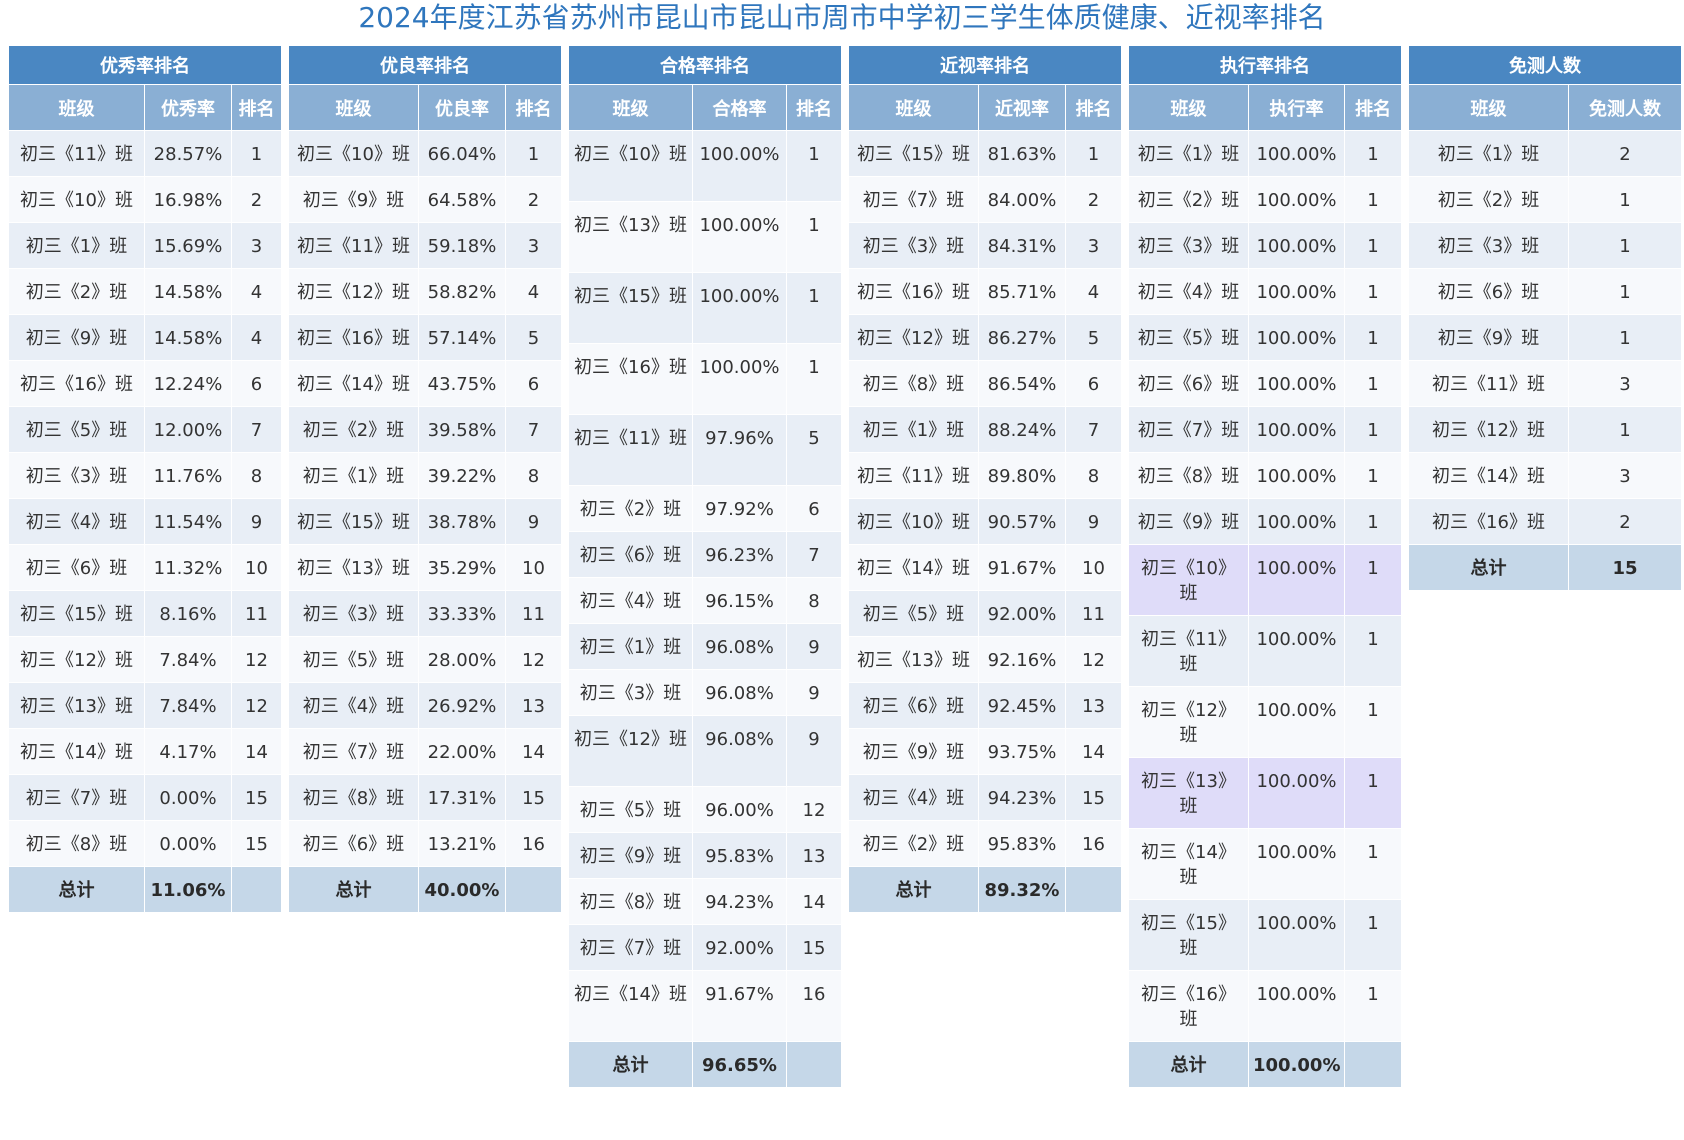  I want to click on rank-cell: 9, so click(814, 692).